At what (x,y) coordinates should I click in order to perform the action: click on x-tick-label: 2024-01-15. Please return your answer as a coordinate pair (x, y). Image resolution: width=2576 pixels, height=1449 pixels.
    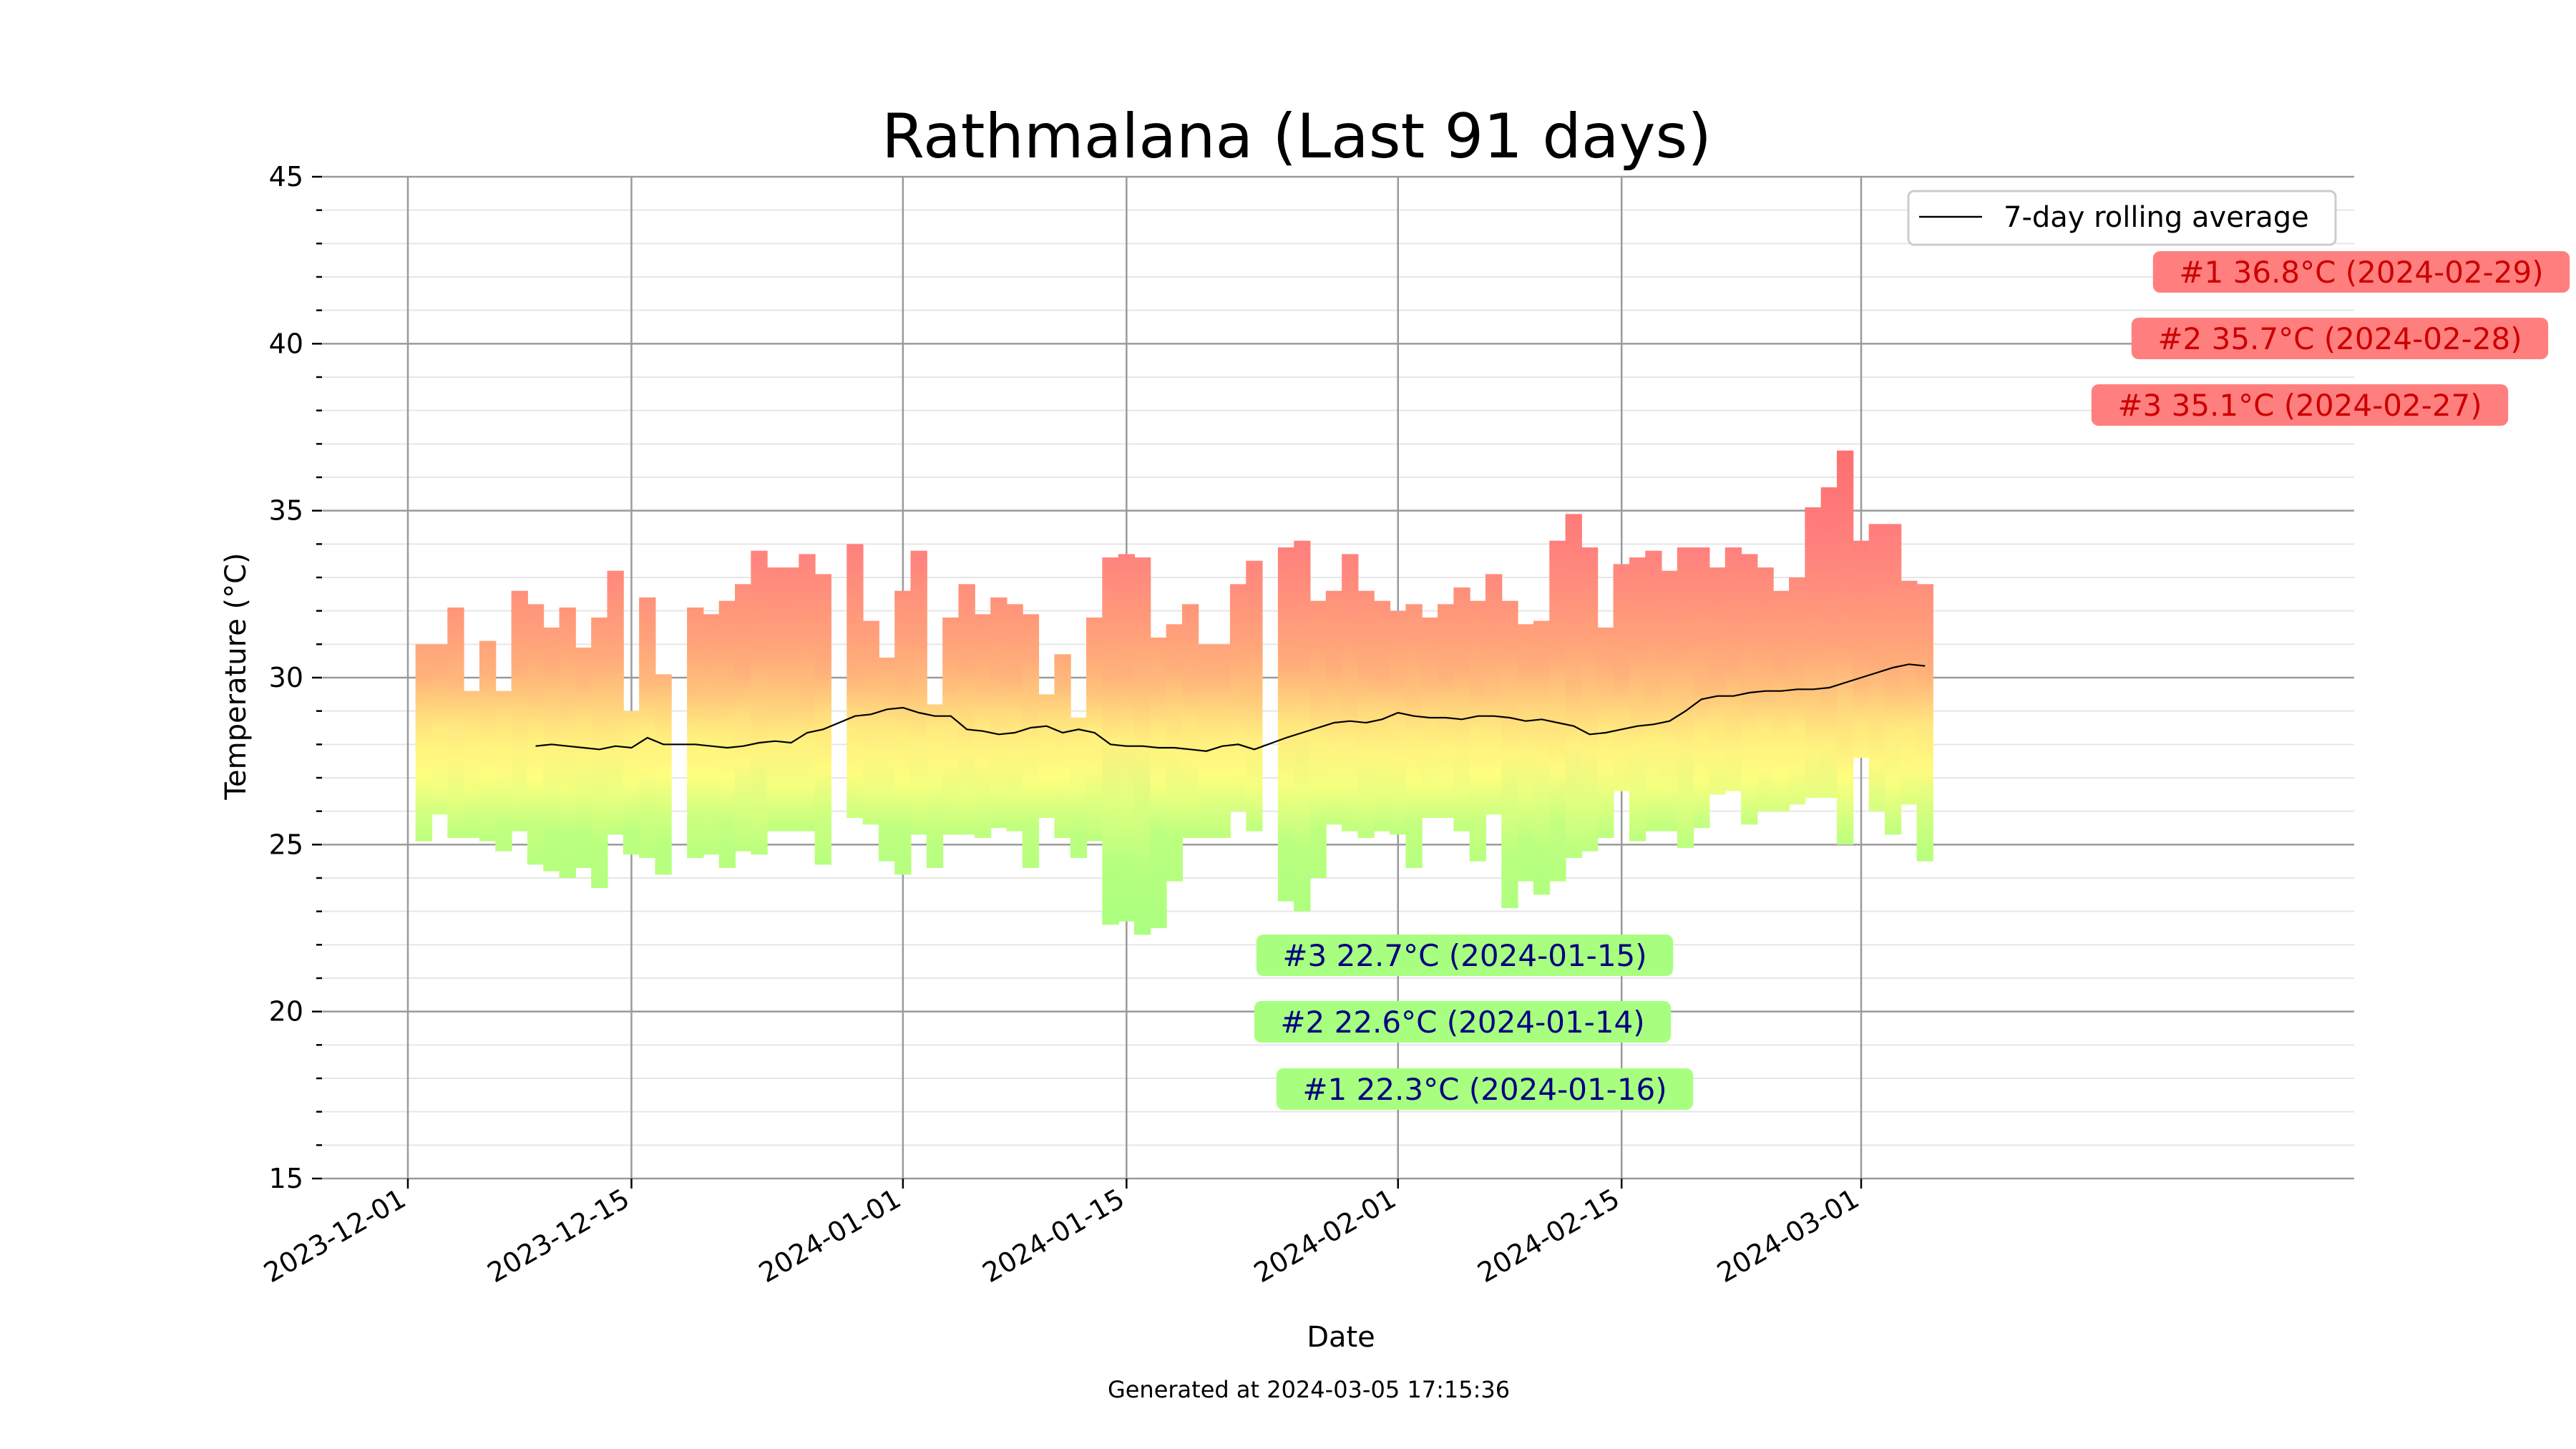
    Looking at the image, I should click on (1053, 1236).